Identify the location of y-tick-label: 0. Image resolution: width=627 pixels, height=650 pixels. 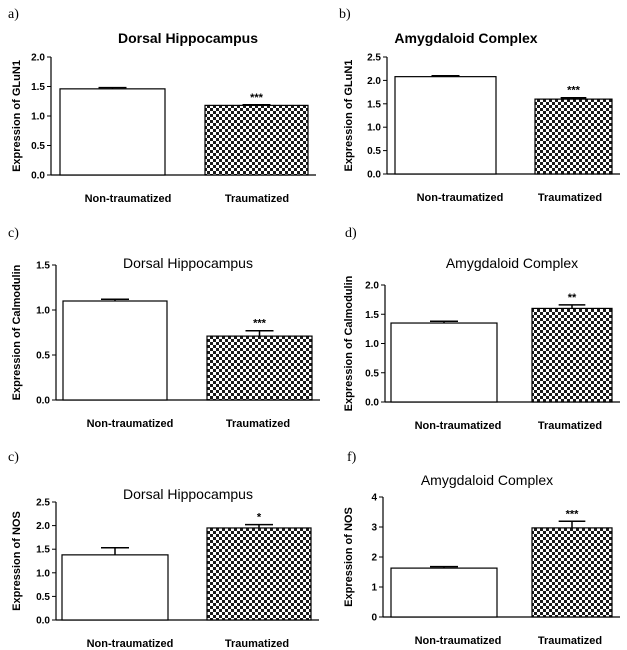
(374, 618).